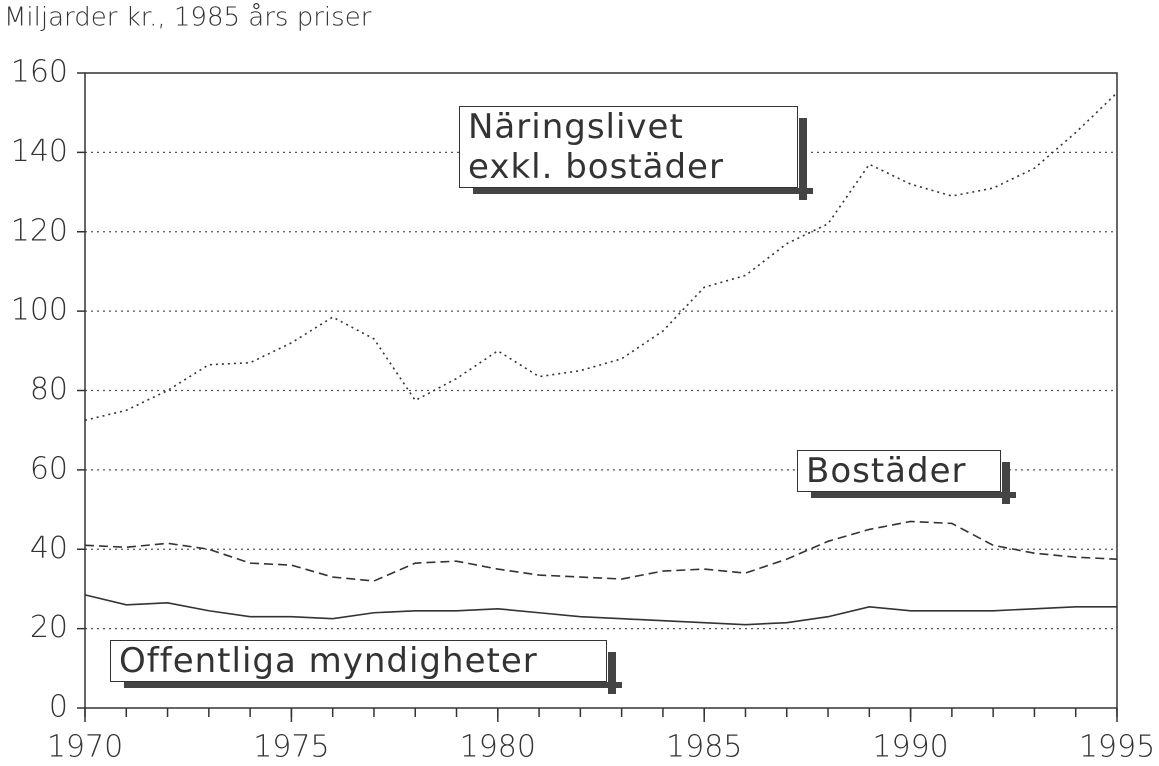  Describe the element at coordinates (85, 747) in the screenshot. I see `x-tick-label: 1970` at that location.